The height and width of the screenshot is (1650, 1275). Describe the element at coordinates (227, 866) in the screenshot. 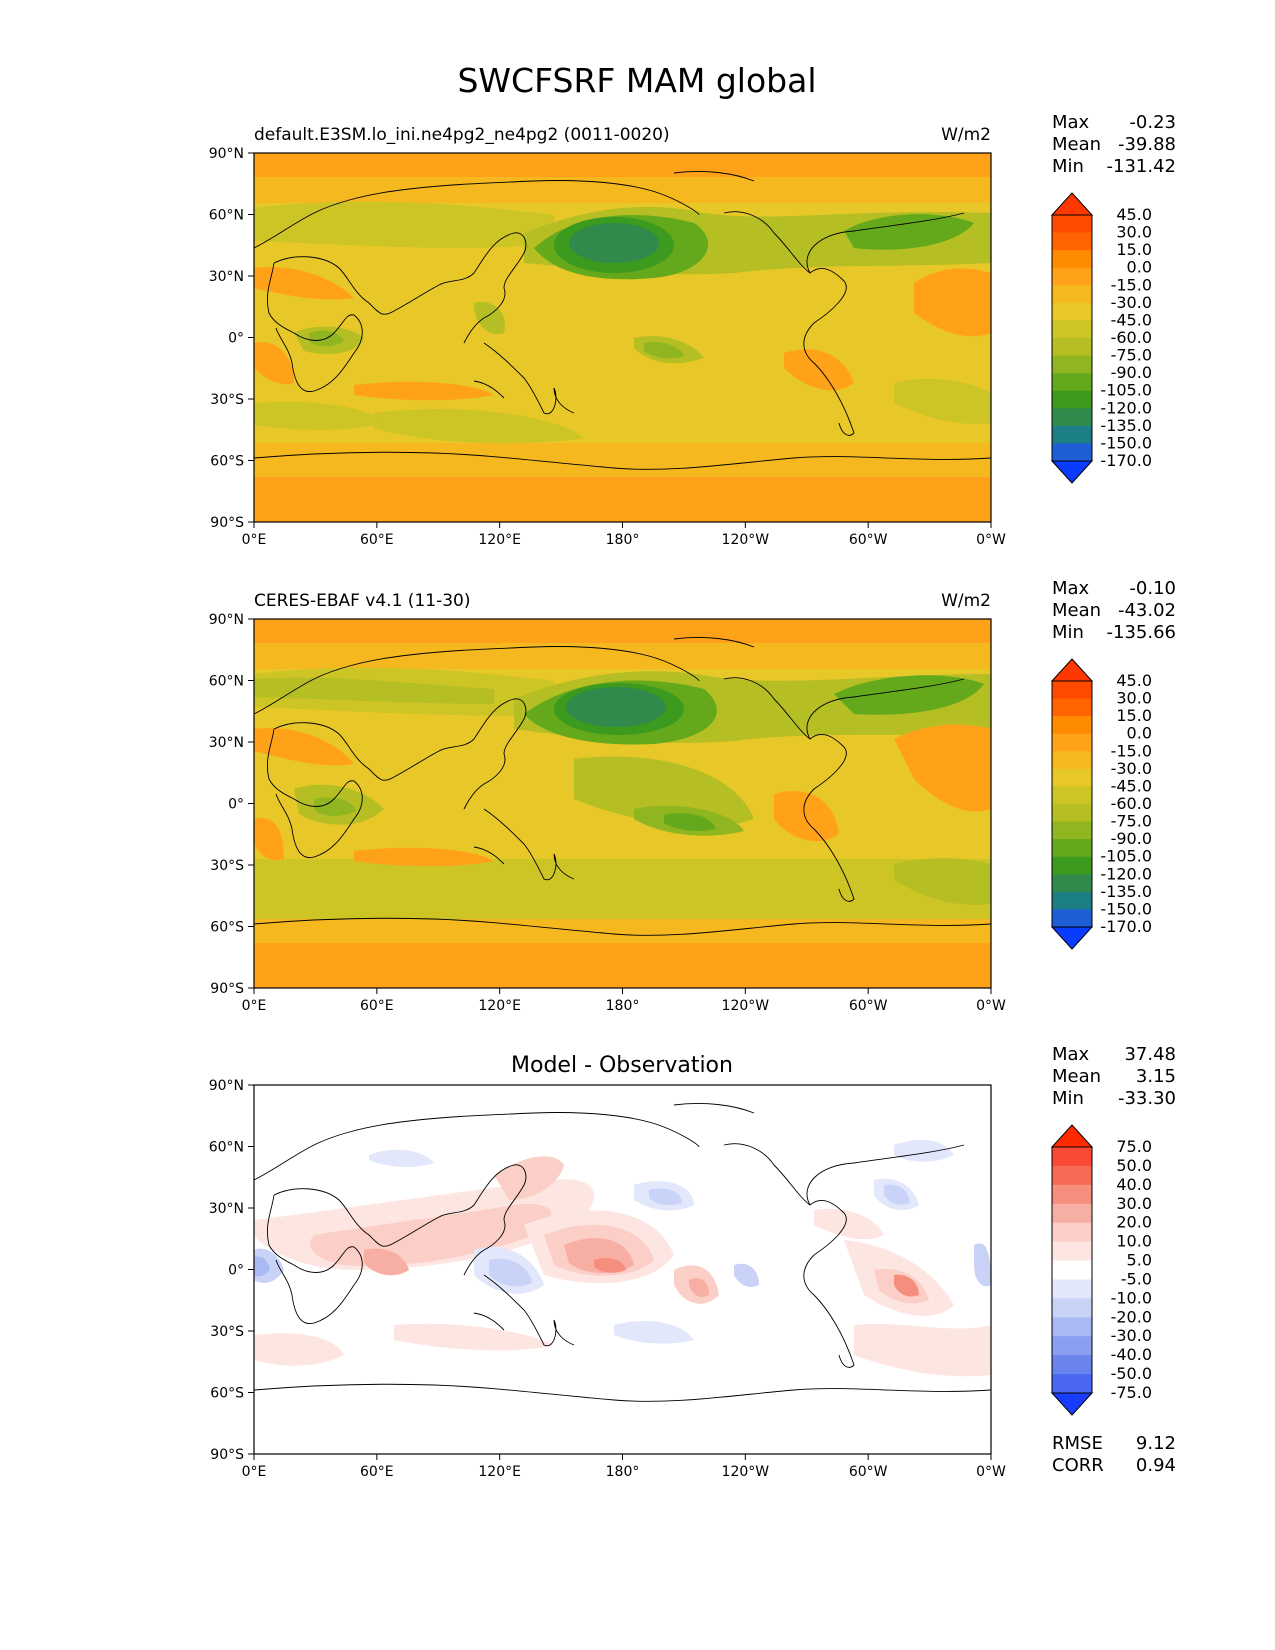

I see `lat-tick-label: 30°S` at that location.